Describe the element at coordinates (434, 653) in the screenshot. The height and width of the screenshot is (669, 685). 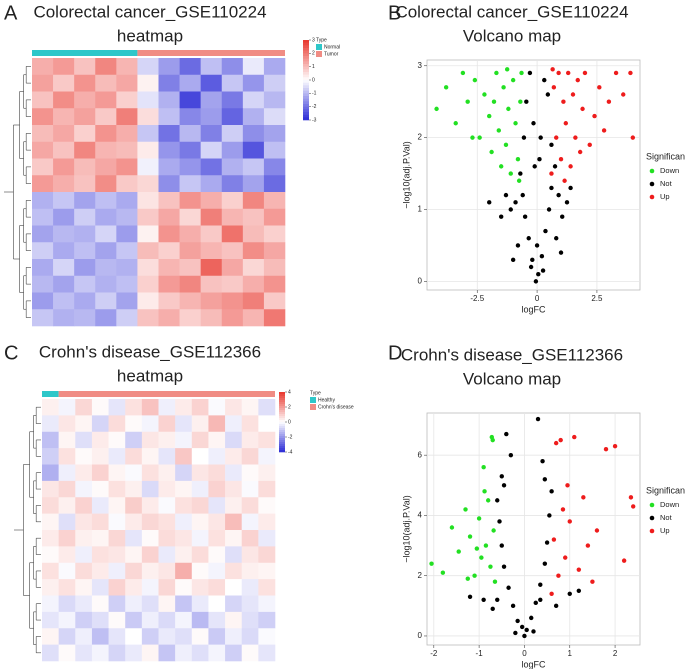
I see `x-tick-label: -2` at that location.